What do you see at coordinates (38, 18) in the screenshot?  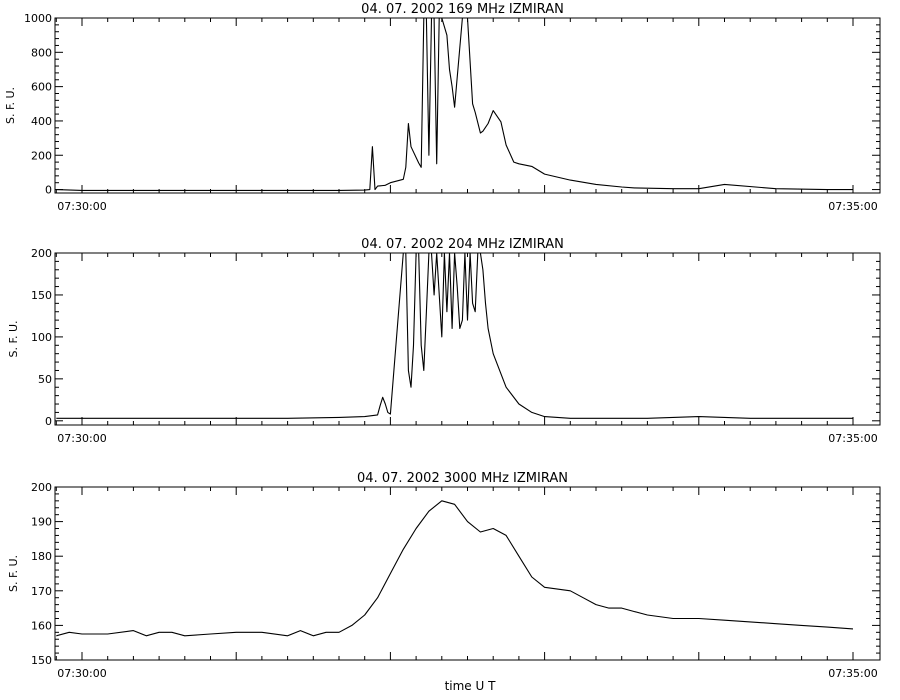 I see `y-tick-label: 1000` at bounding box center [38, 18].